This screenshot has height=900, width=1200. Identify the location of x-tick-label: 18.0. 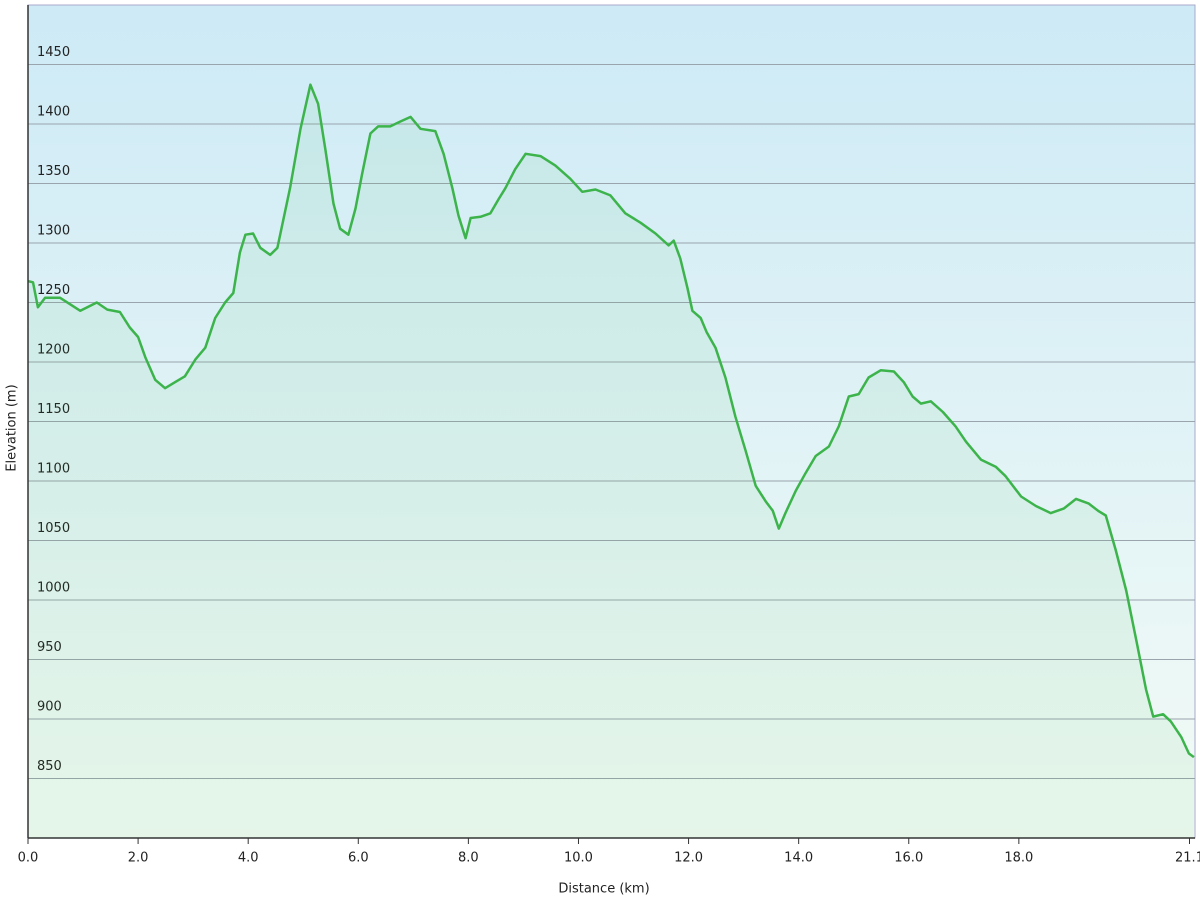
(1018, 858).